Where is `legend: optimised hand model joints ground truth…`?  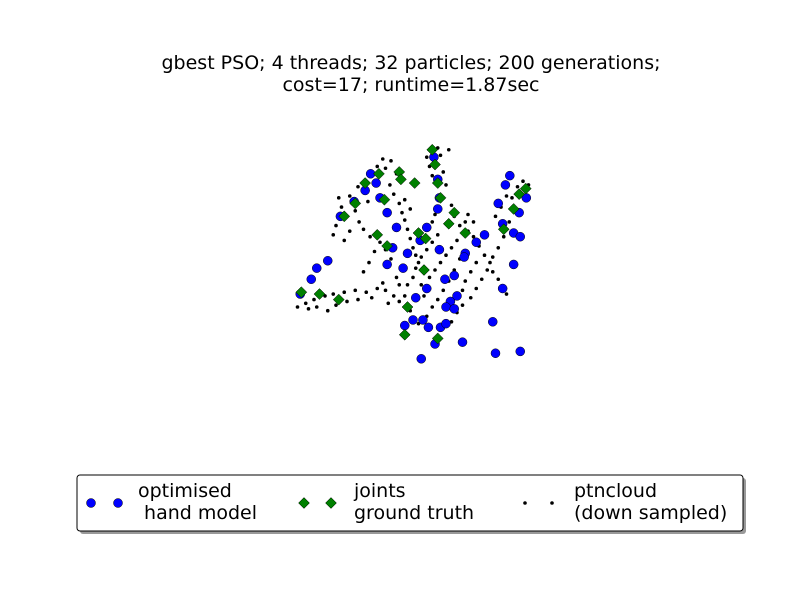
legend: optimised hand model joints ground truth… is located at coordinates (411, 504).